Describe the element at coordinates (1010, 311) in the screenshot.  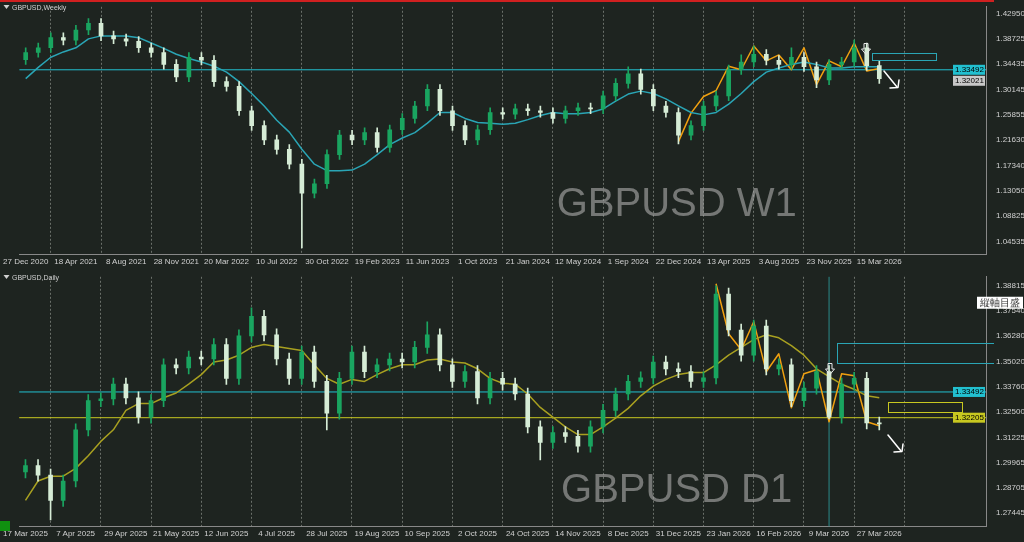
I see `y-tick-label: 1.37540` at that location.